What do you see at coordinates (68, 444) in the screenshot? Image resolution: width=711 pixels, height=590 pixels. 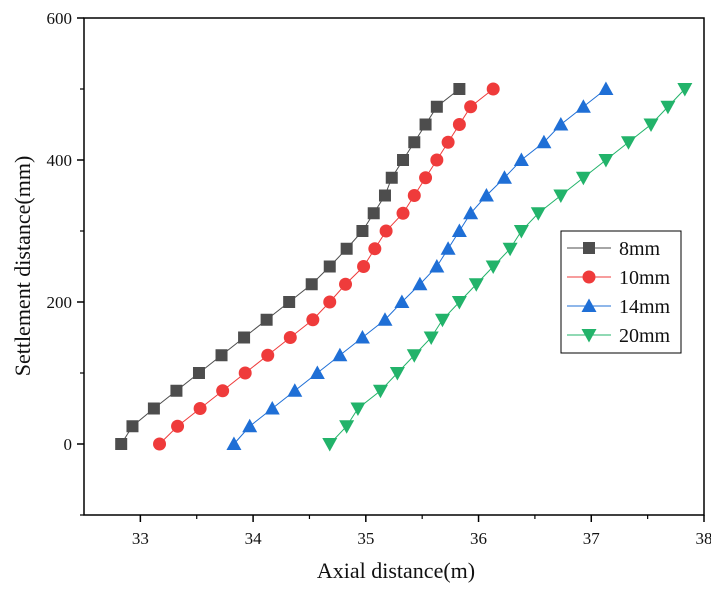 I see `y-tick-label: 0` at bounding box center [68, 444].